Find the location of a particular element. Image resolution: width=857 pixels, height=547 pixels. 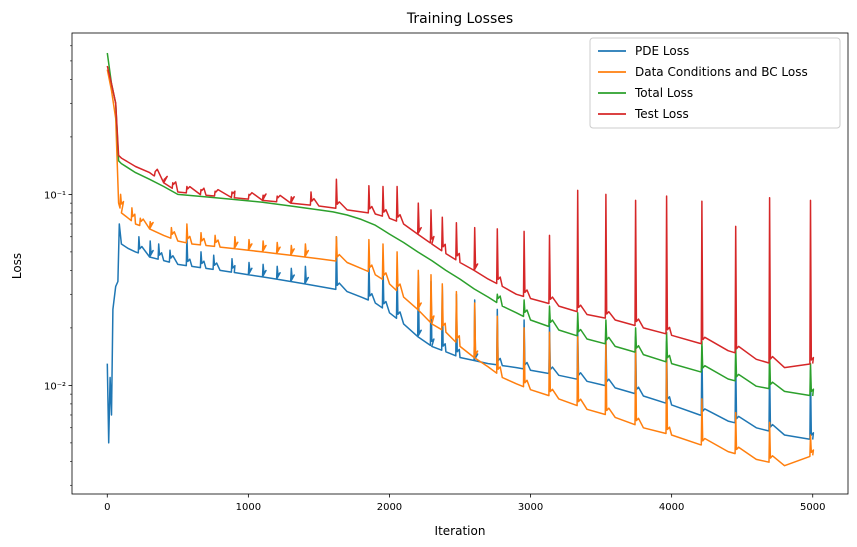

legend-entry: Total Loss is located at coordinates (663, 93).